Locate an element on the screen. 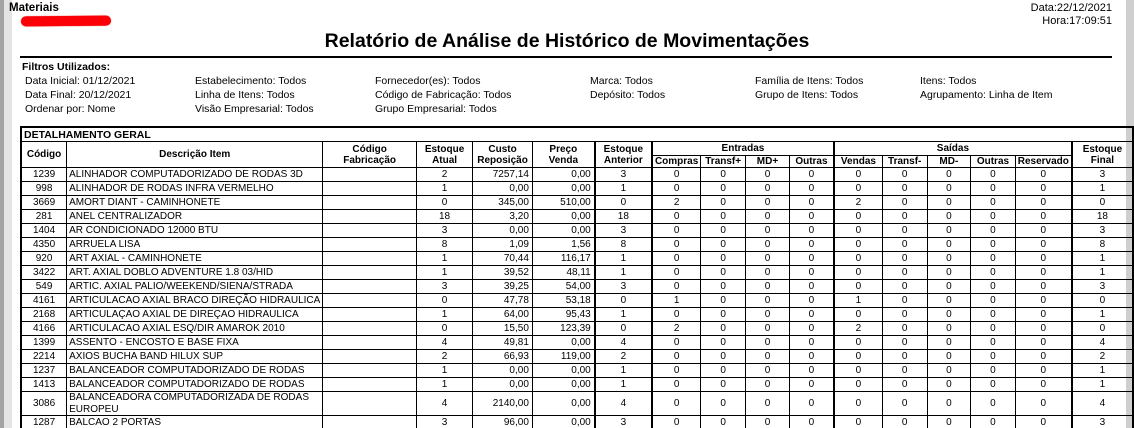 This screenshot has height=428, width=1134. page-left-margin is located at coordinates (8, 214).